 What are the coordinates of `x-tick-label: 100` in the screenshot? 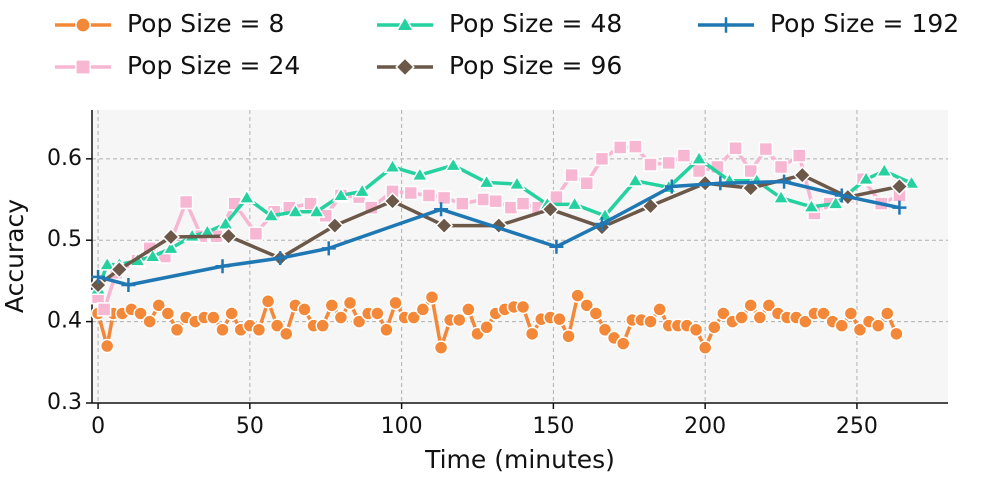 It's located at (402, 426).